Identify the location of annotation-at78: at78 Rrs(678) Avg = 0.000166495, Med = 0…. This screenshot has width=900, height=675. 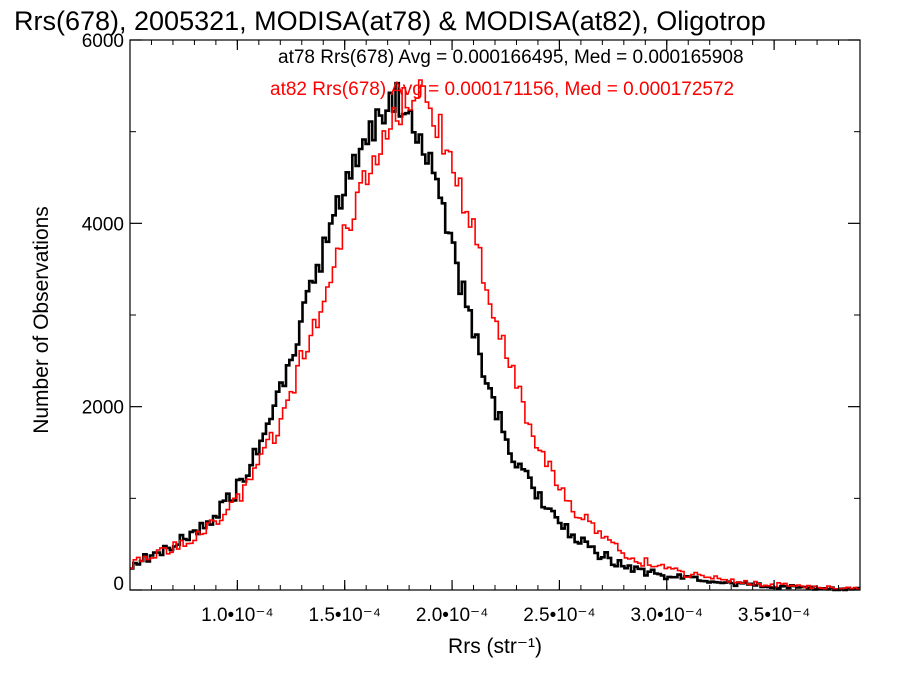
(511, 57).